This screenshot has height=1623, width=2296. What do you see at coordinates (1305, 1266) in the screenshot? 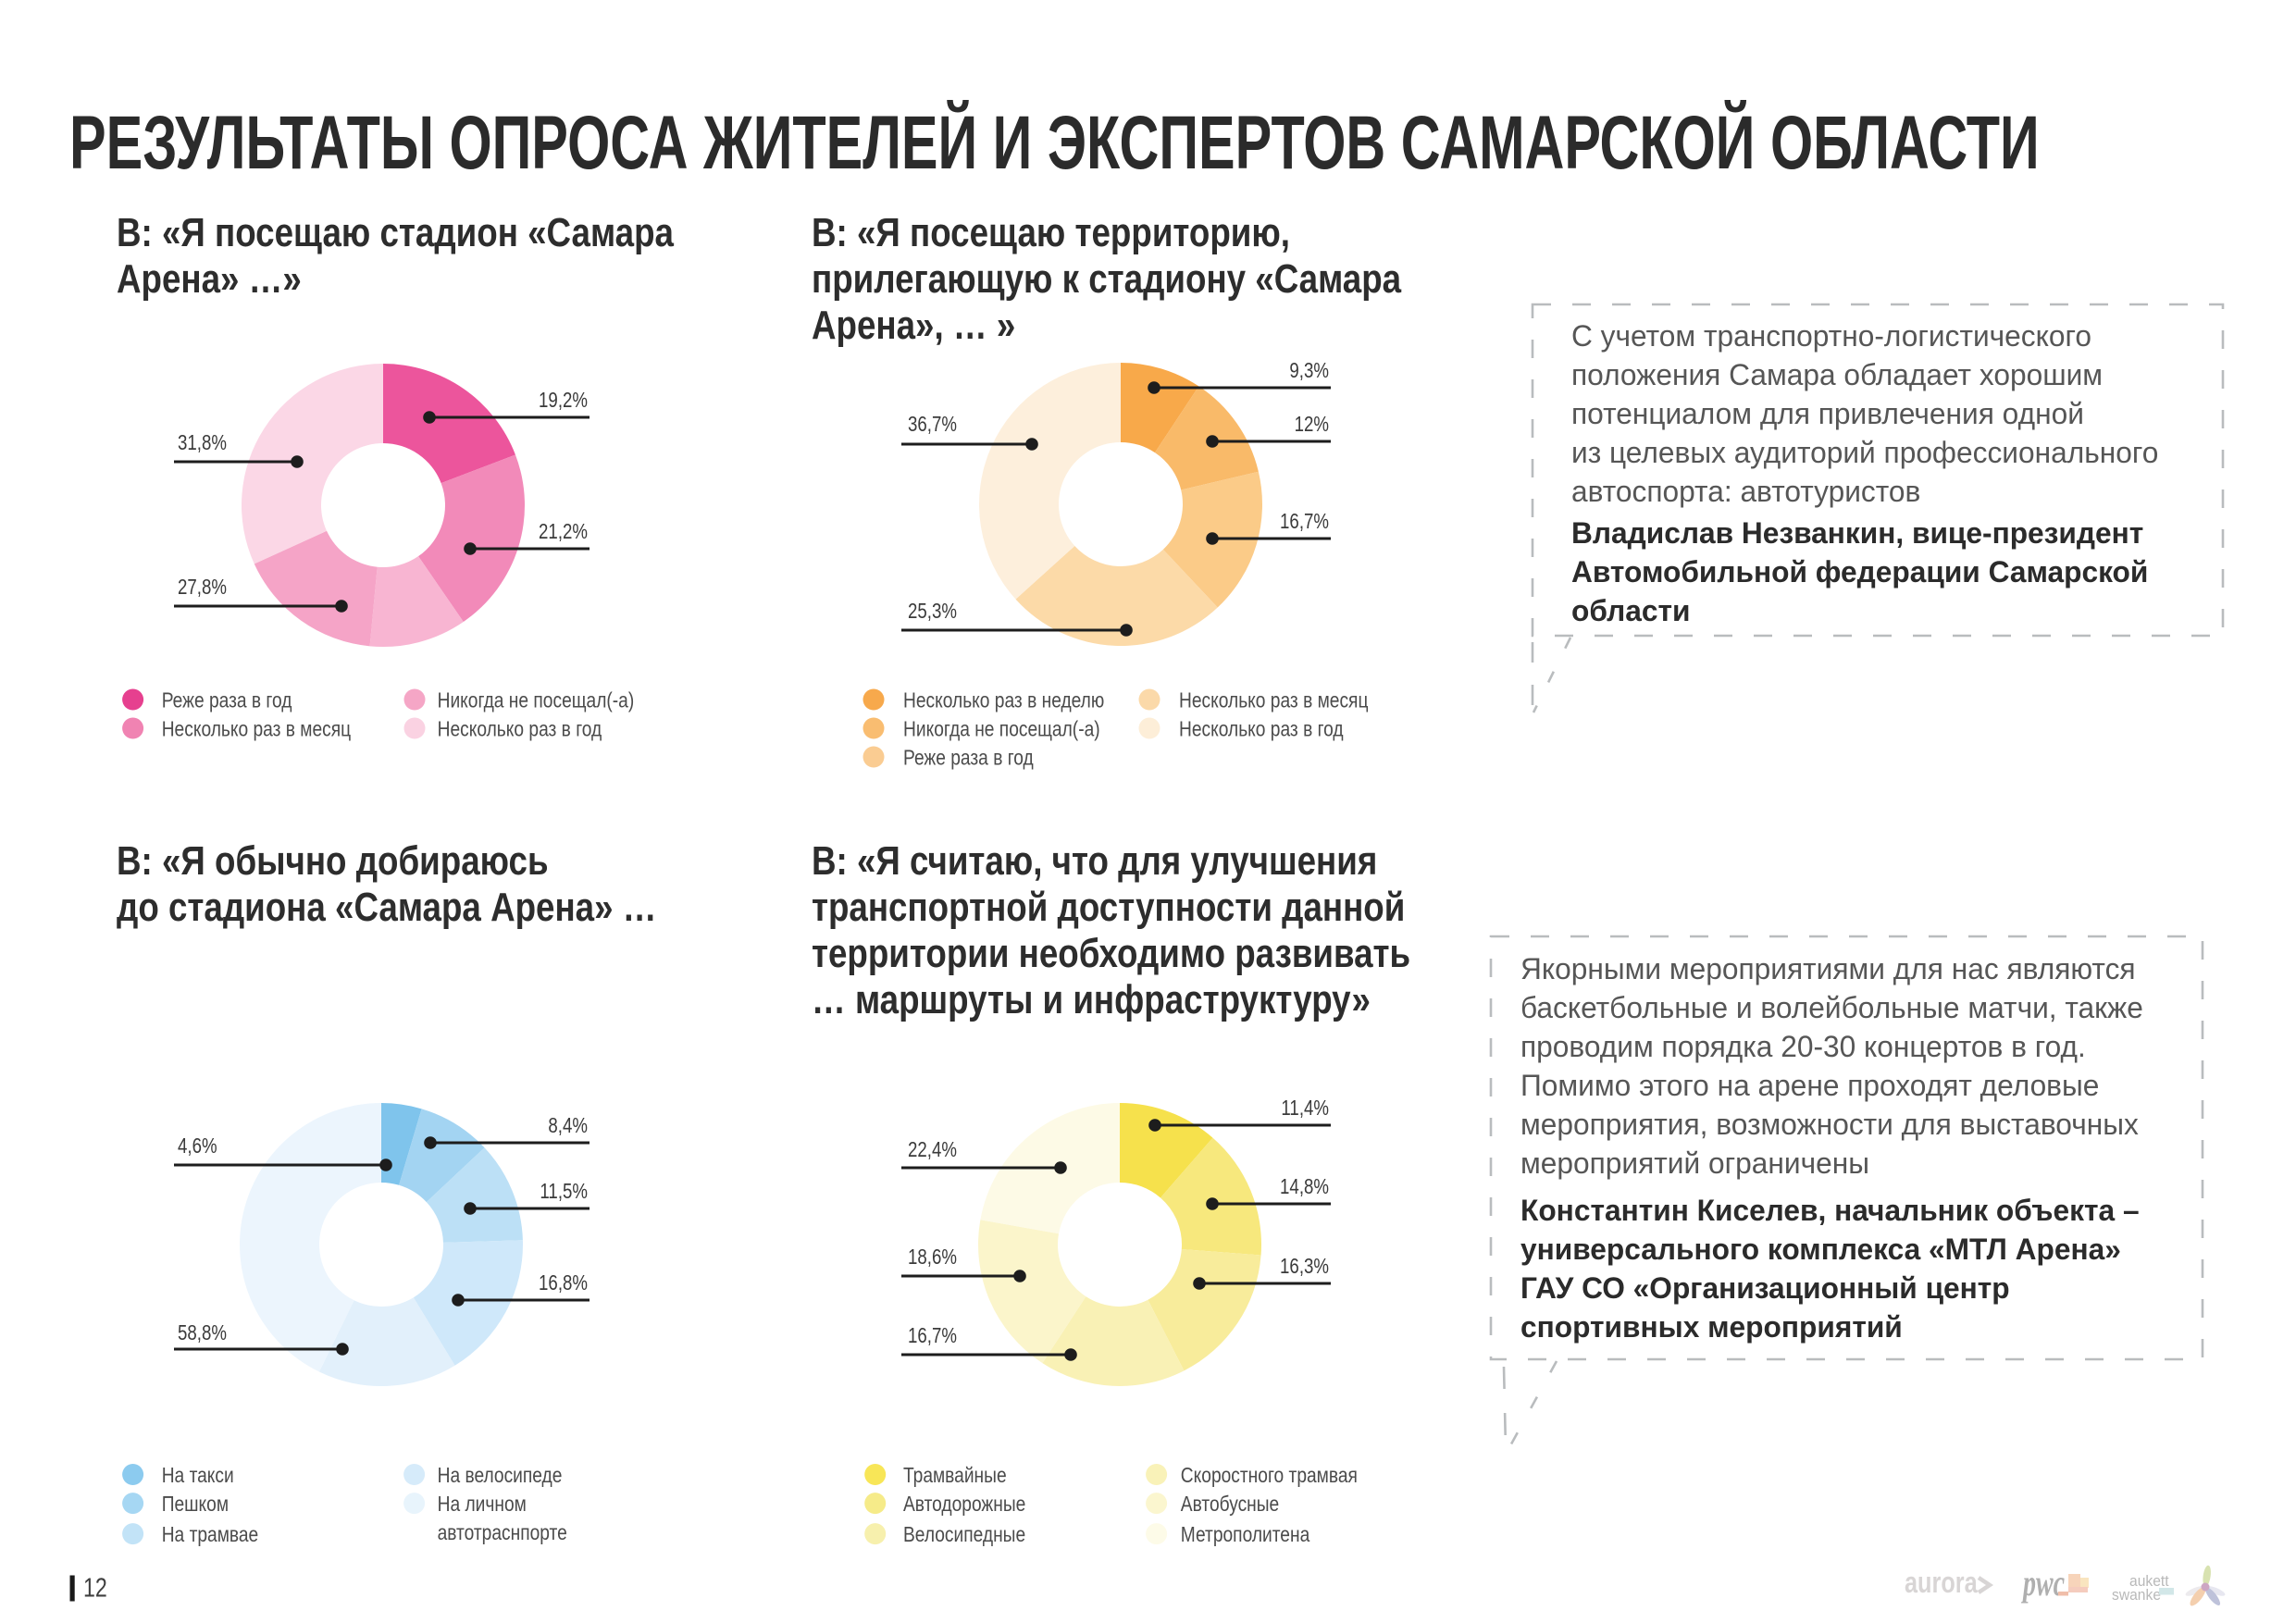
I see `svg-text: 16,3%` at bounding box center [1305, 1266].